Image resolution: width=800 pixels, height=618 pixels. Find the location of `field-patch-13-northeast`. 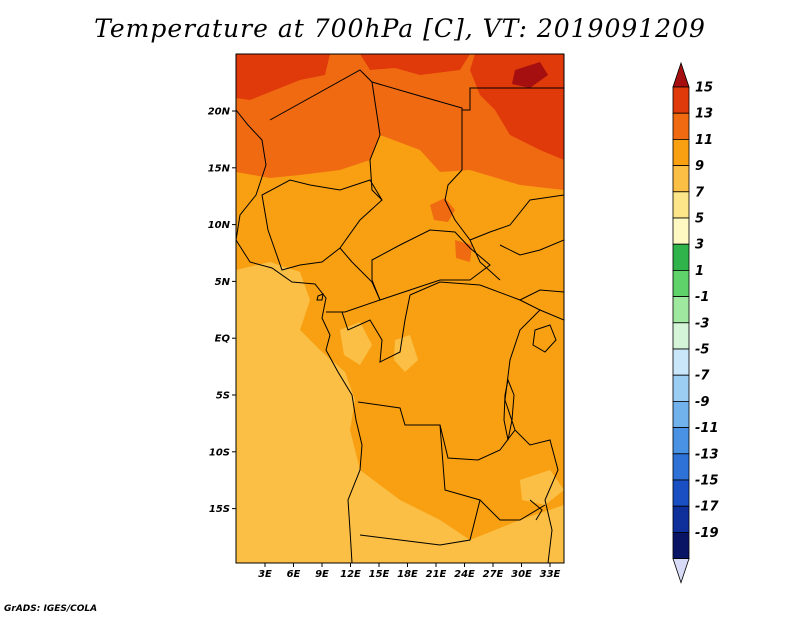

field-patch-13-northeast is located at coordinates (517, 107).